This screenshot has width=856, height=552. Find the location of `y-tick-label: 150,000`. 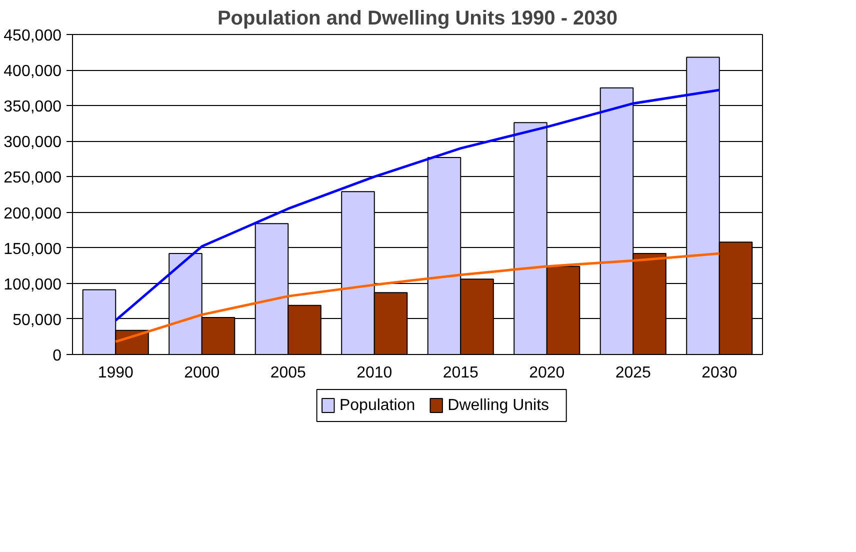

y-tick-label: 150,000 is located at coordinates (33, 249).